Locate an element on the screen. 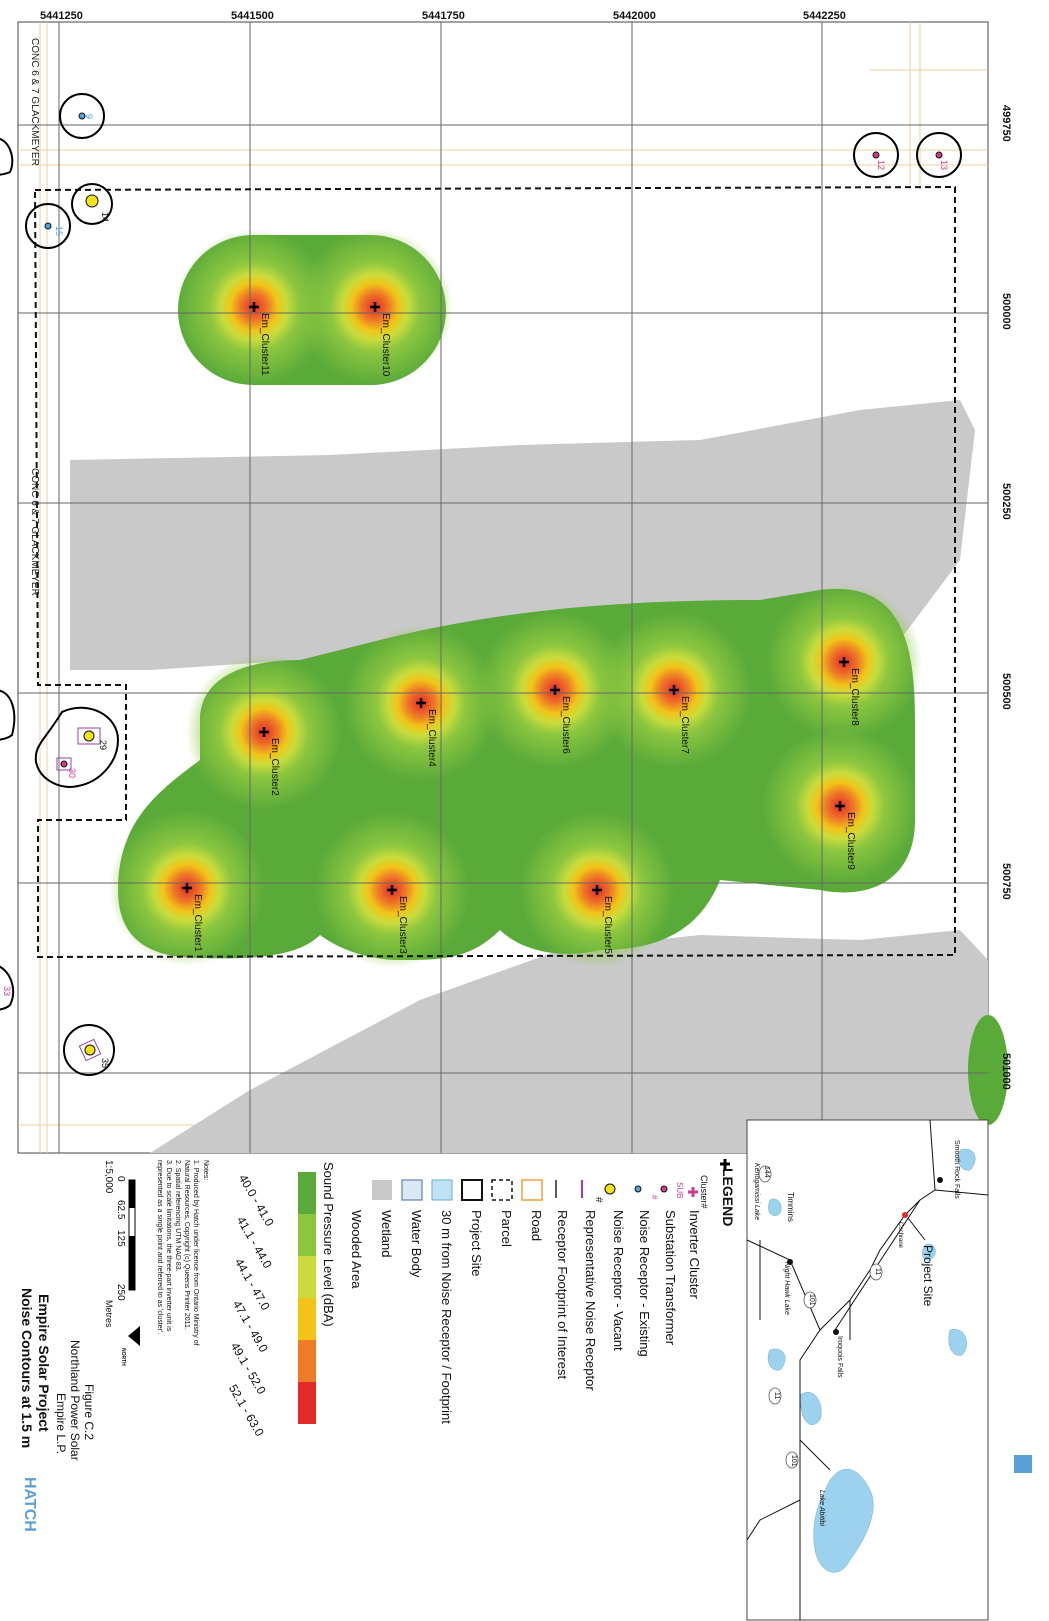  easting-tick: 5442000 is located at coordinates (634, 16).